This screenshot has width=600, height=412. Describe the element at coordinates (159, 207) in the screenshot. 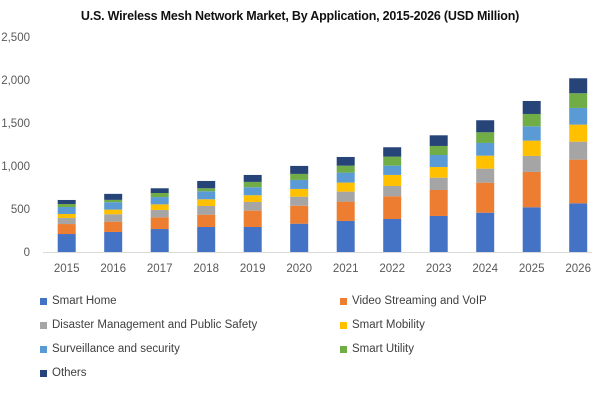

I see `bar-segment-smart-mobility-2017` at that location.